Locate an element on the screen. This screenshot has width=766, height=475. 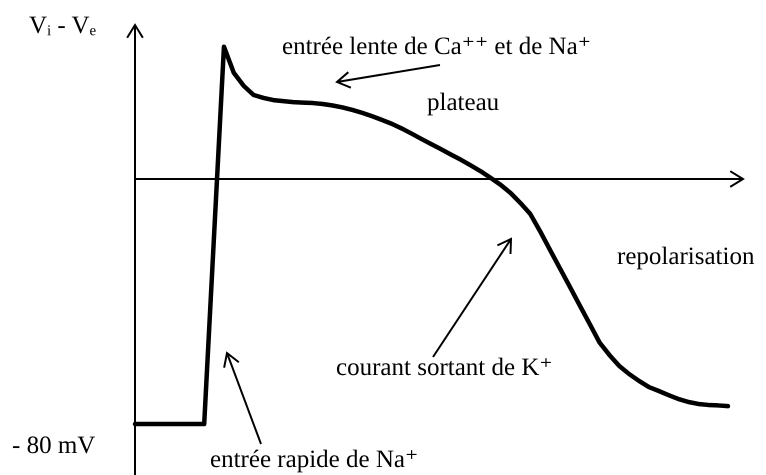
y-axis-title: Vᵢ - Vₑ is located at coordinates (62, 25).